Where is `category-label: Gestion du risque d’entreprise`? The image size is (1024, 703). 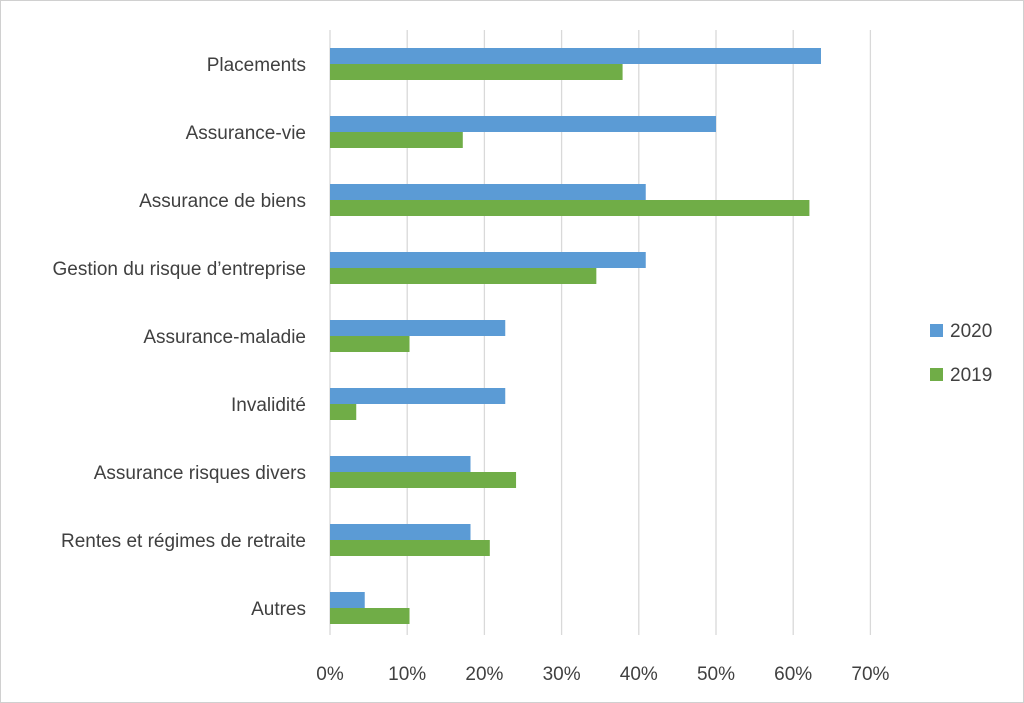 category-label: Gestion du risque d’entreprise is located at coordinates (179, 269).